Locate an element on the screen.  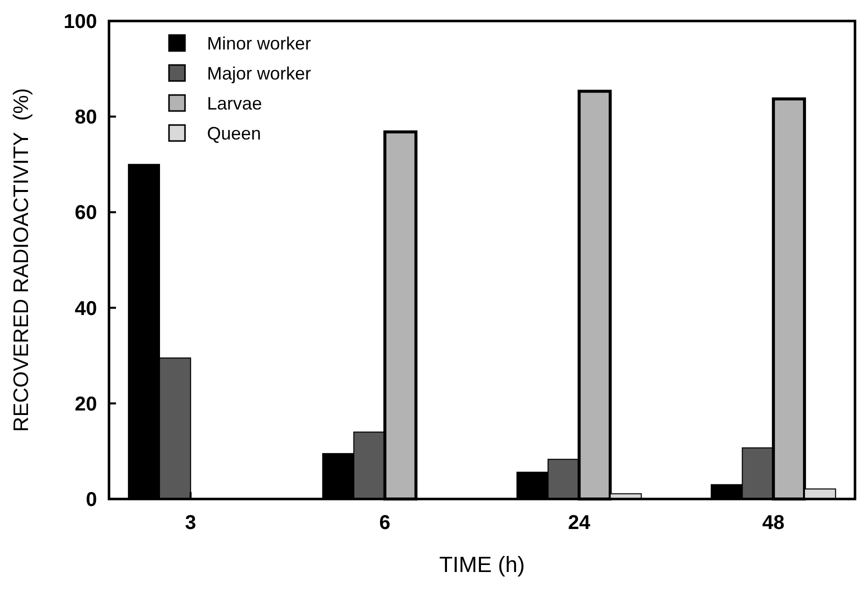
x-tick-label: 3 is located at coordinates (190, 523).